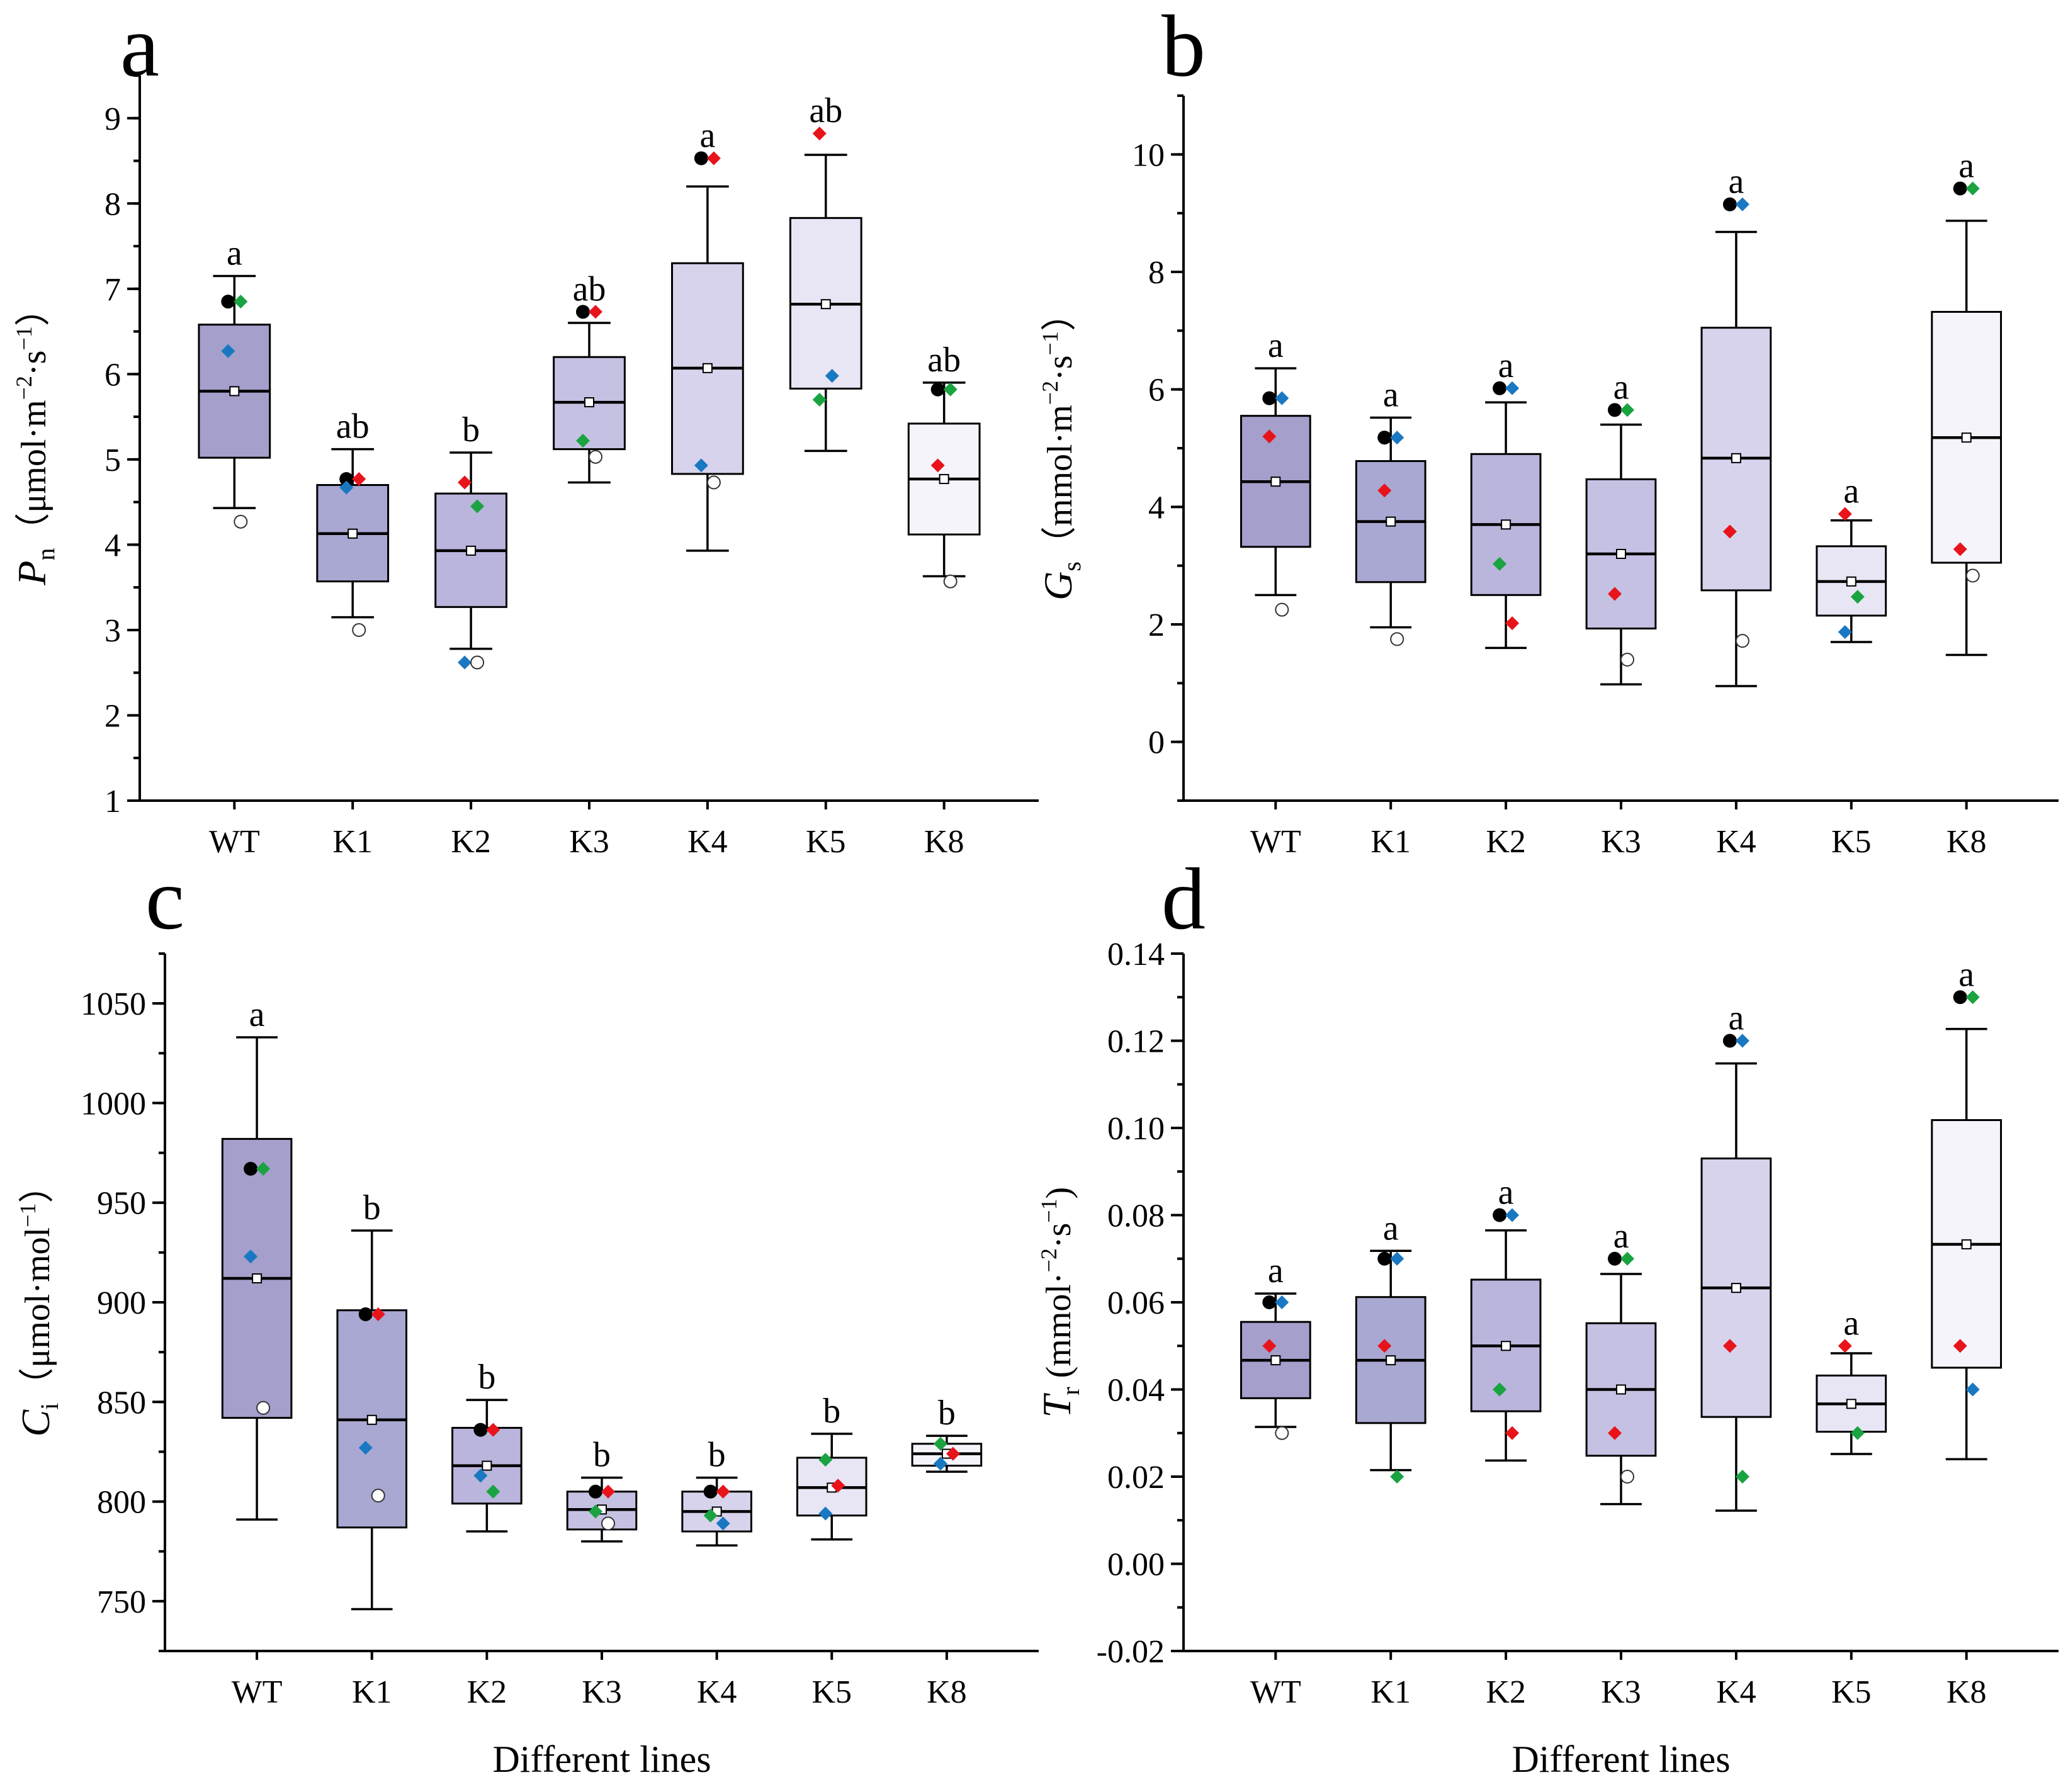 The image size is (2068, 1792). What do you see at coordinates (1506, 1441) in the screenshot?
I see `box-K2: K2 a` at bounding box center [1506, 1441].